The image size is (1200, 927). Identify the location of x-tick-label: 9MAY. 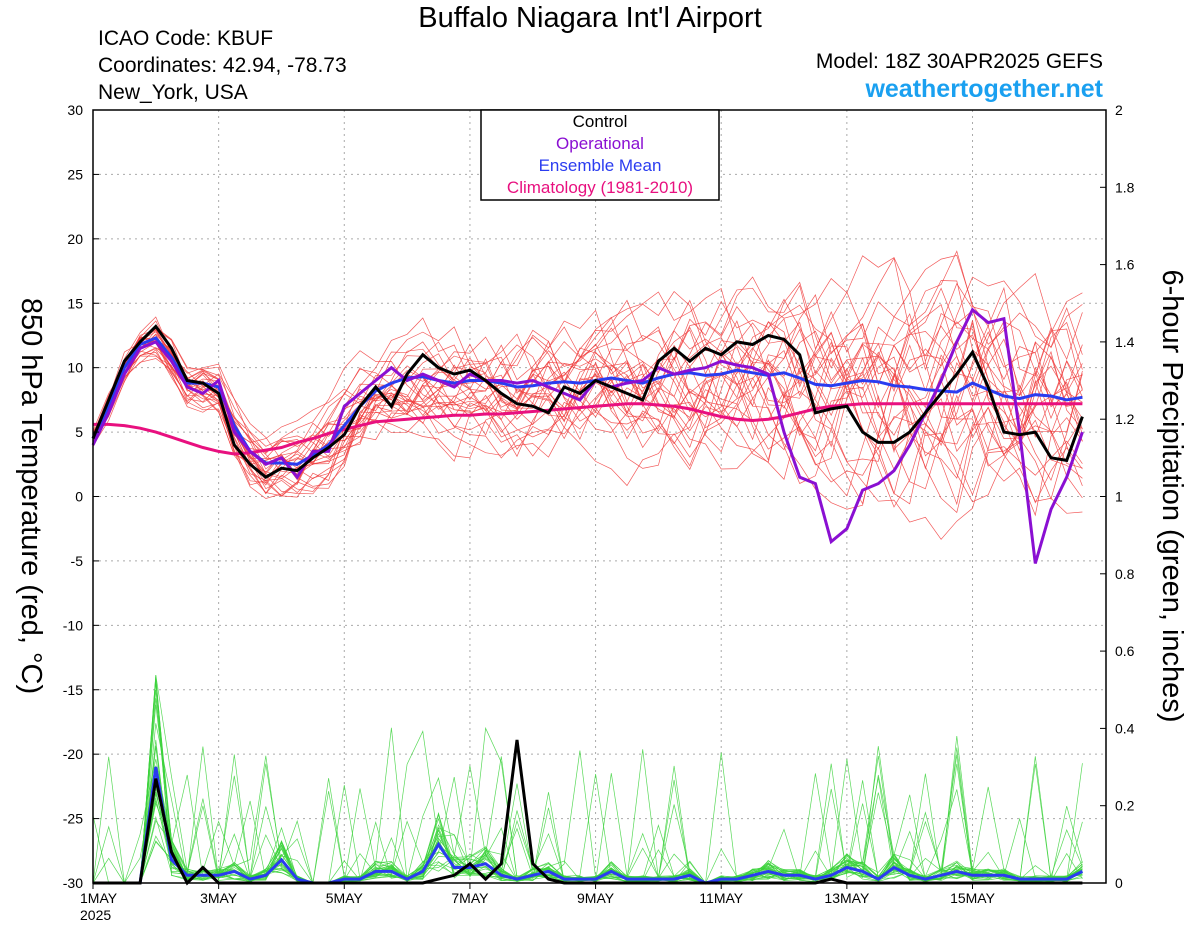
(596, 898).